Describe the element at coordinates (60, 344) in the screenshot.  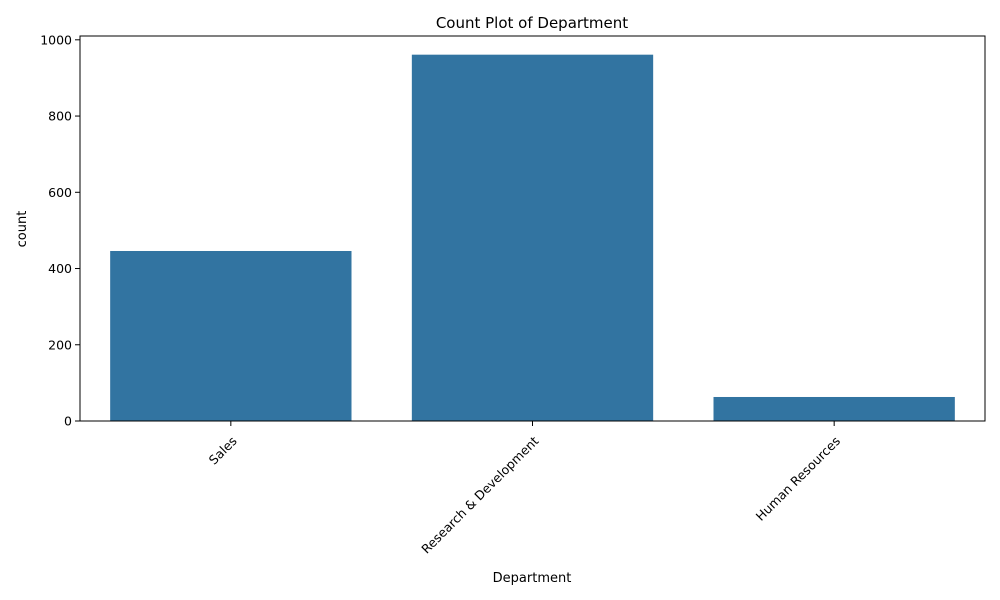
I see `y-tick-label: 200` at that location.